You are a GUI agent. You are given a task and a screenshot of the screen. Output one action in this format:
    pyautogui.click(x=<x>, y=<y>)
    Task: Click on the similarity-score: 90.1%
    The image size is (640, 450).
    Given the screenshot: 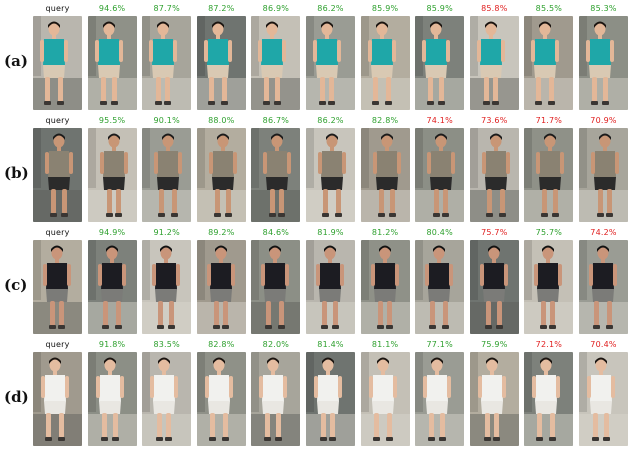 What is the action you would take?
    pyautogui.click(x=166, y=120)
    